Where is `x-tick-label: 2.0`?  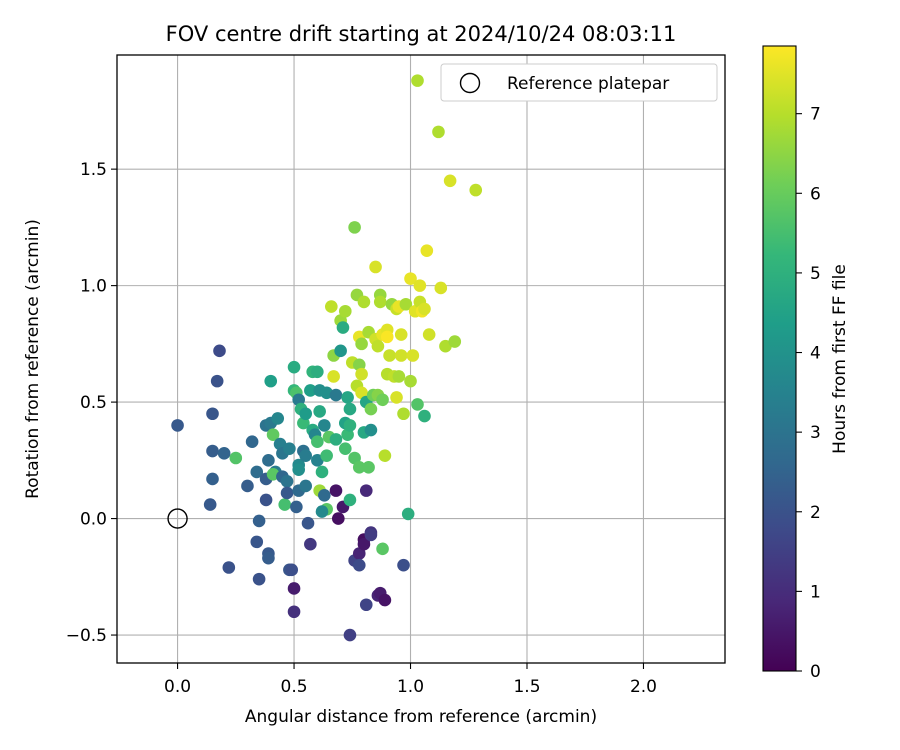 x-tick-label: 2.0 is located at coordinates (643, 687).